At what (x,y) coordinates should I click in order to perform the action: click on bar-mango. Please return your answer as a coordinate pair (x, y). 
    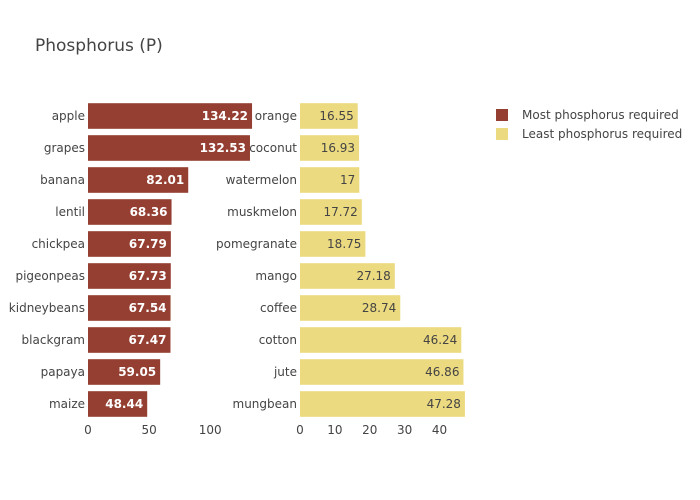
    Looking at the image, I should click on (347, 276).